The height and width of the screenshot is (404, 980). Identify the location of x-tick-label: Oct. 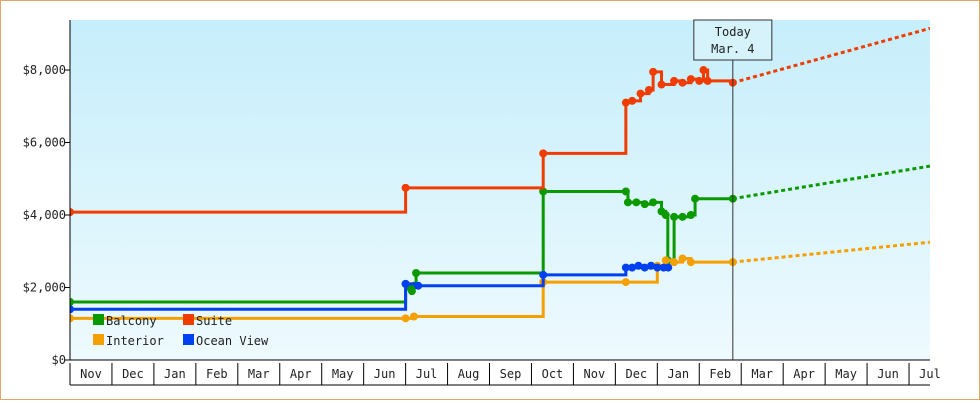
(553, 374).